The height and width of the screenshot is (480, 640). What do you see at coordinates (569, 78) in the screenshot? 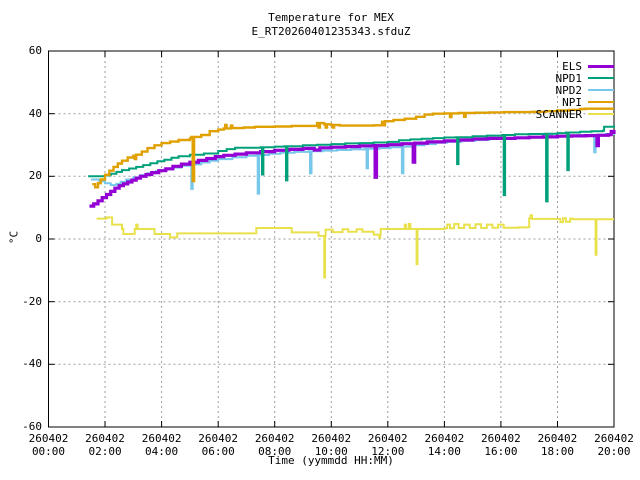
I see `legend-label-npd1: NPD1` at bounding box center [569, 78].